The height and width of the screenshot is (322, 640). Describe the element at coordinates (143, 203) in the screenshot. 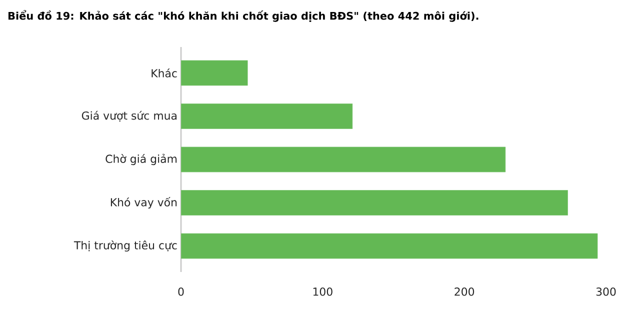

I see `y-tick-label: Khó vay vốn` at that location.